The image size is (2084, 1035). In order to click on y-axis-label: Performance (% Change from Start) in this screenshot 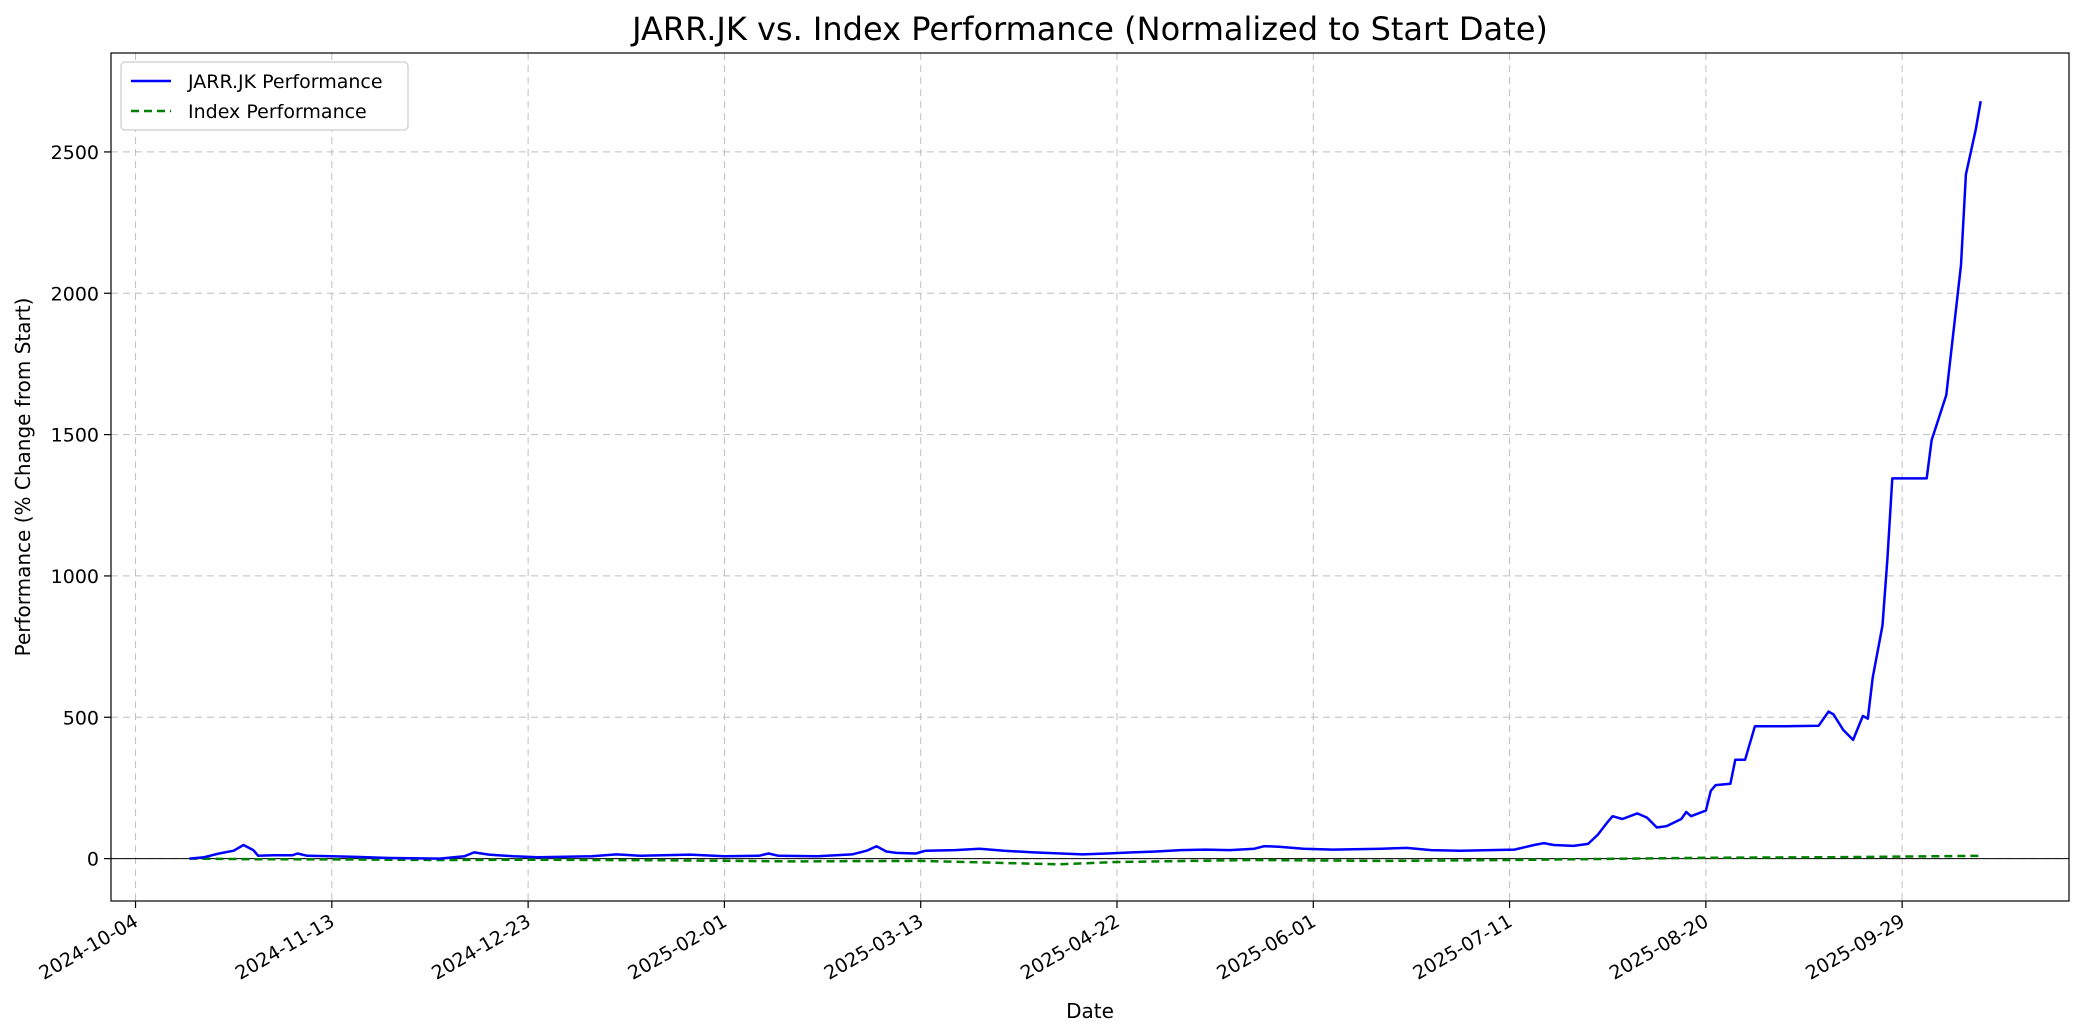, I will do `click(23, 477)`.